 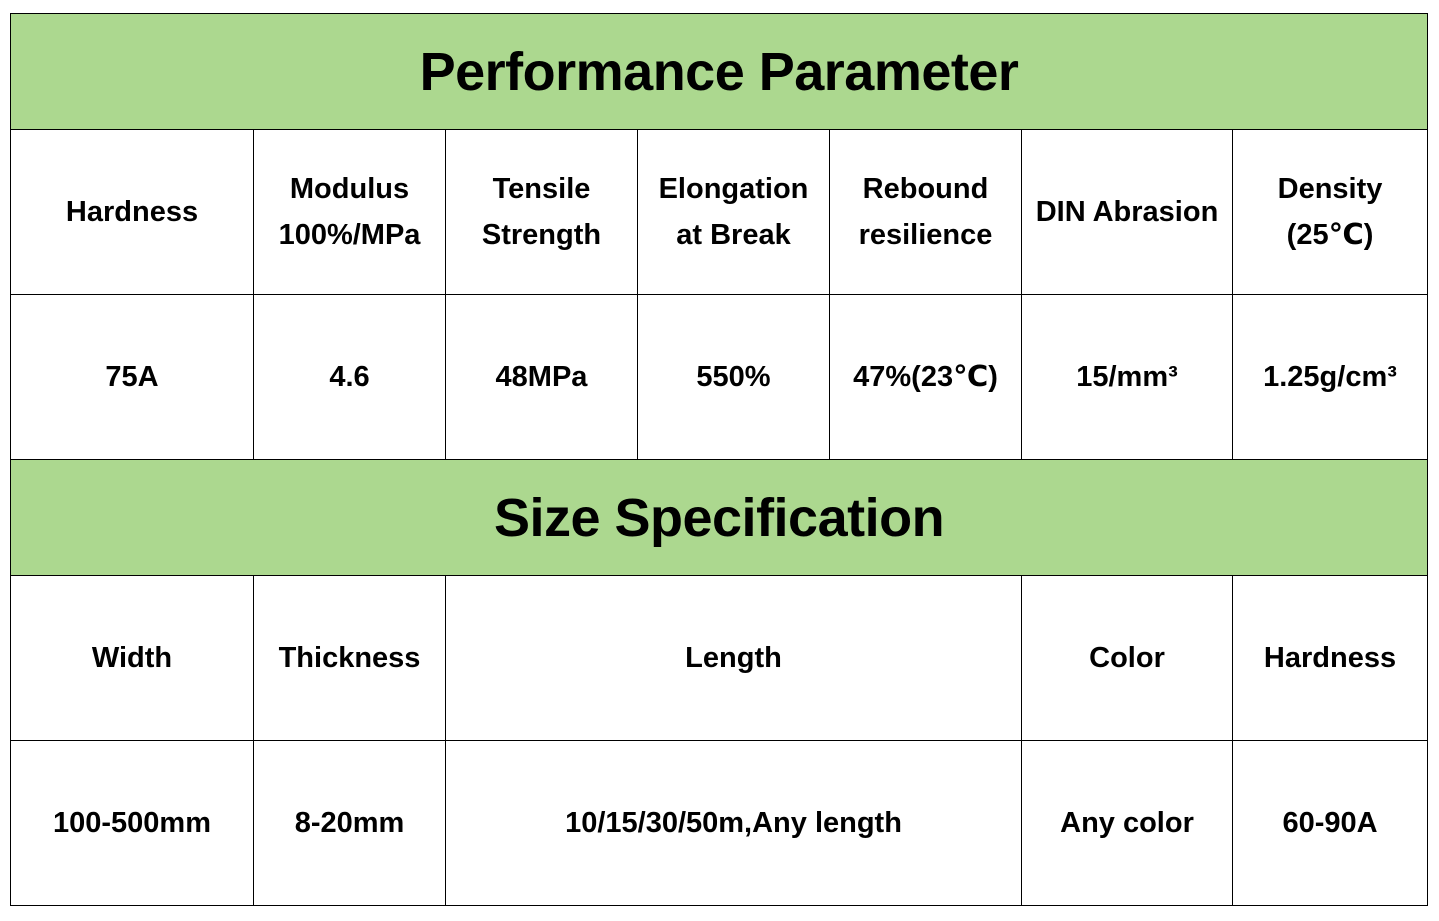 What do you see at coordinates (925, 377) in the screenshot?
I see `value-rebound: 47%(23℃)` at bounding box center [925, 377].